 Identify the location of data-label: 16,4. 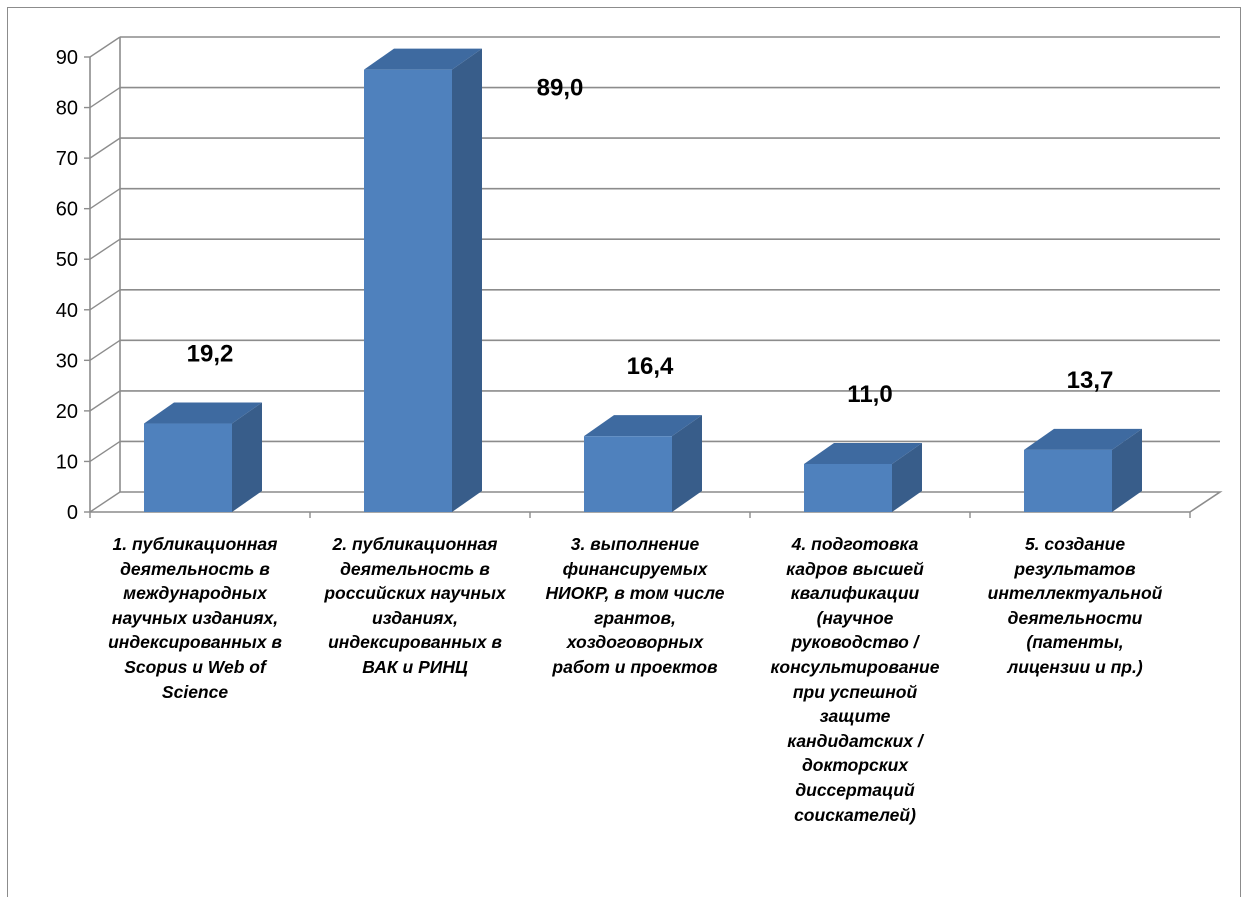
(650, 366).